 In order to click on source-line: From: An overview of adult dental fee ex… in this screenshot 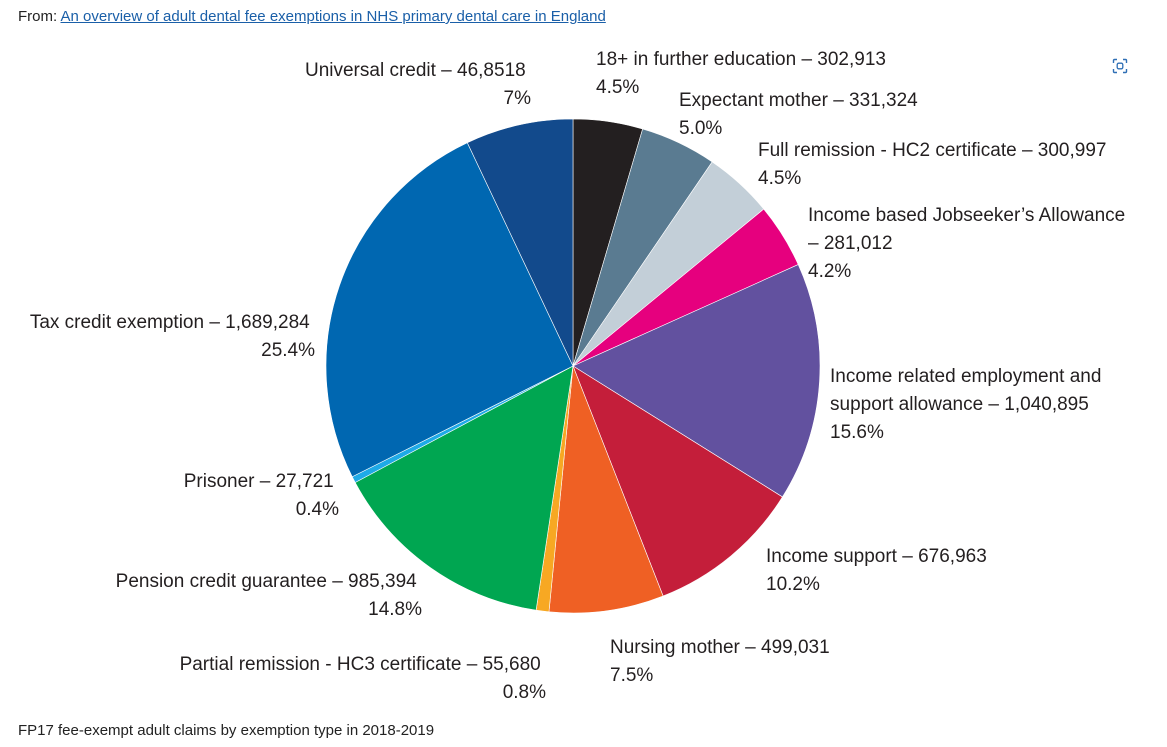, I will do `click(312, 17)`.